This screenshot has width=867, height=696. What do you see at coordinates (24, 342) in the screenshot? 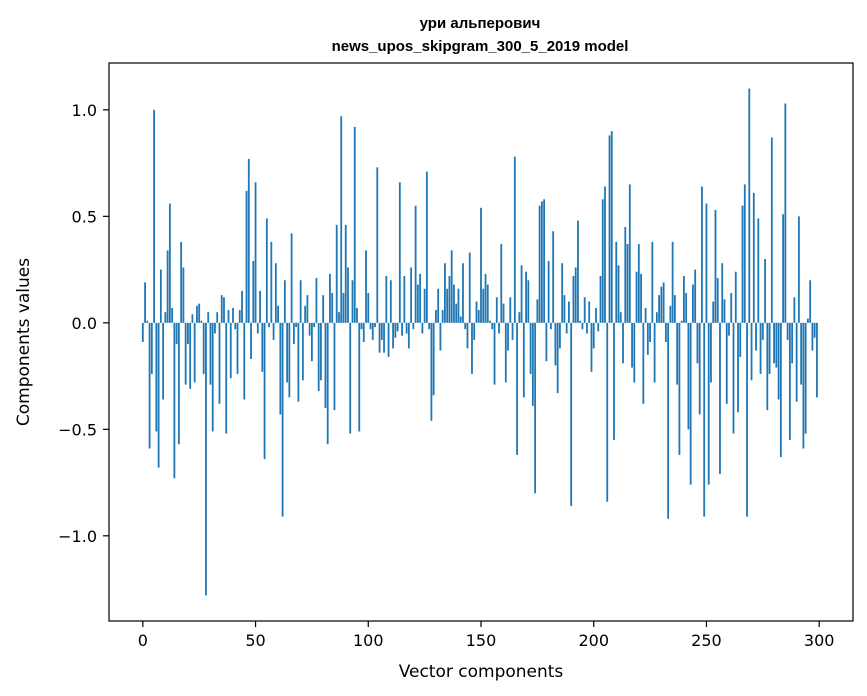
I see `y-axis-label: Components values` at bounding box center [24, 342].